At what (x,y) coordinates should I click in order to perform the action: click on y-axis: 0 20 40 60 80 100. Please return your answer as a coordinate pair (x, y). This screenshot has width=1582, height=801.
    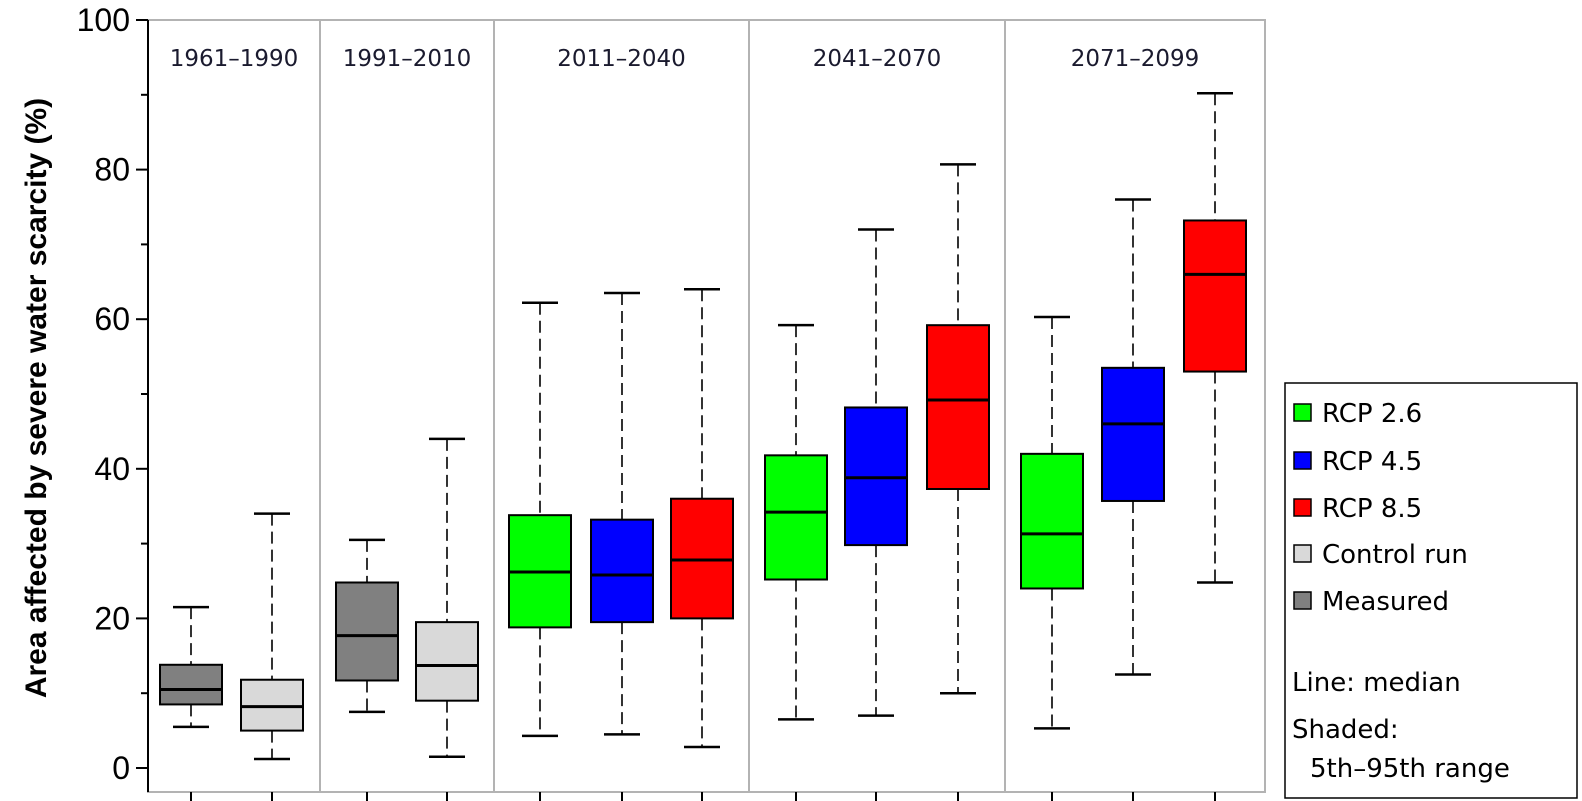
    Looking at the image, I should click on (113, 397).